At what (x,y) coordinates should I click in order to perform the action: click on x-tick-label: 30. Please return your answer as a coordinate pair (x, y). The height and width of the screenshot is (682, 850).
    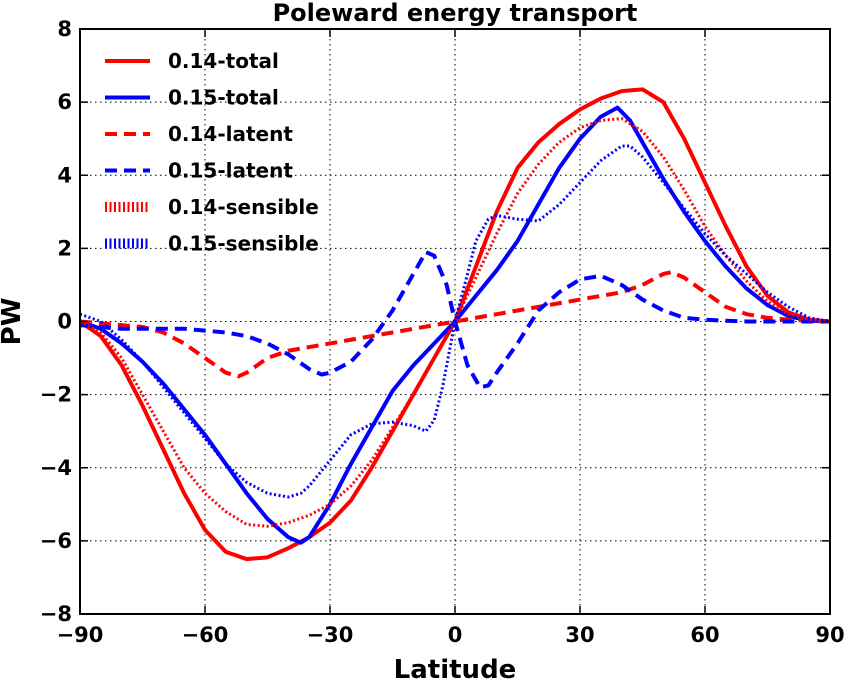
    Looking at the image, I should click on (579, 635).